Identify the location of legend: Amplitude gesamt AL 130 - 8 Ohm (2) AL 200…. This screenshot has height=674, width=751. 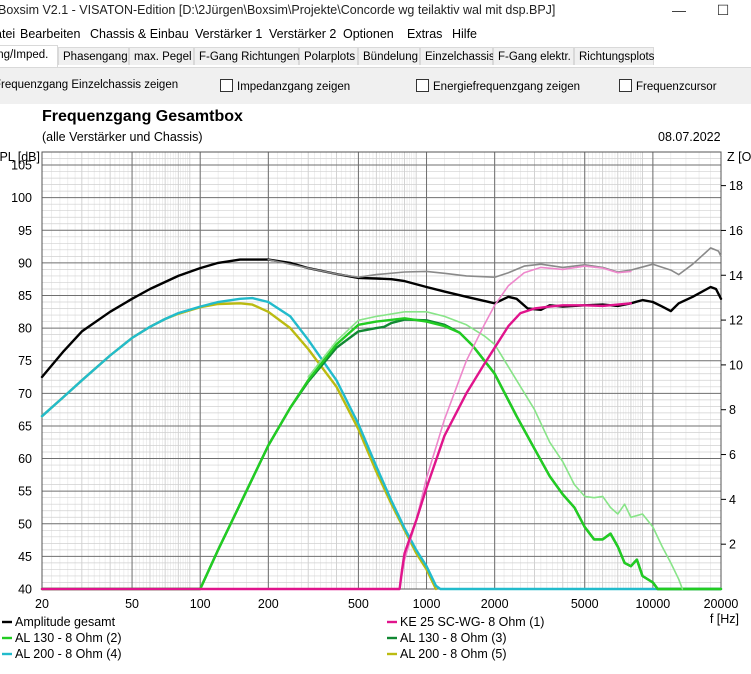
(273, 638).